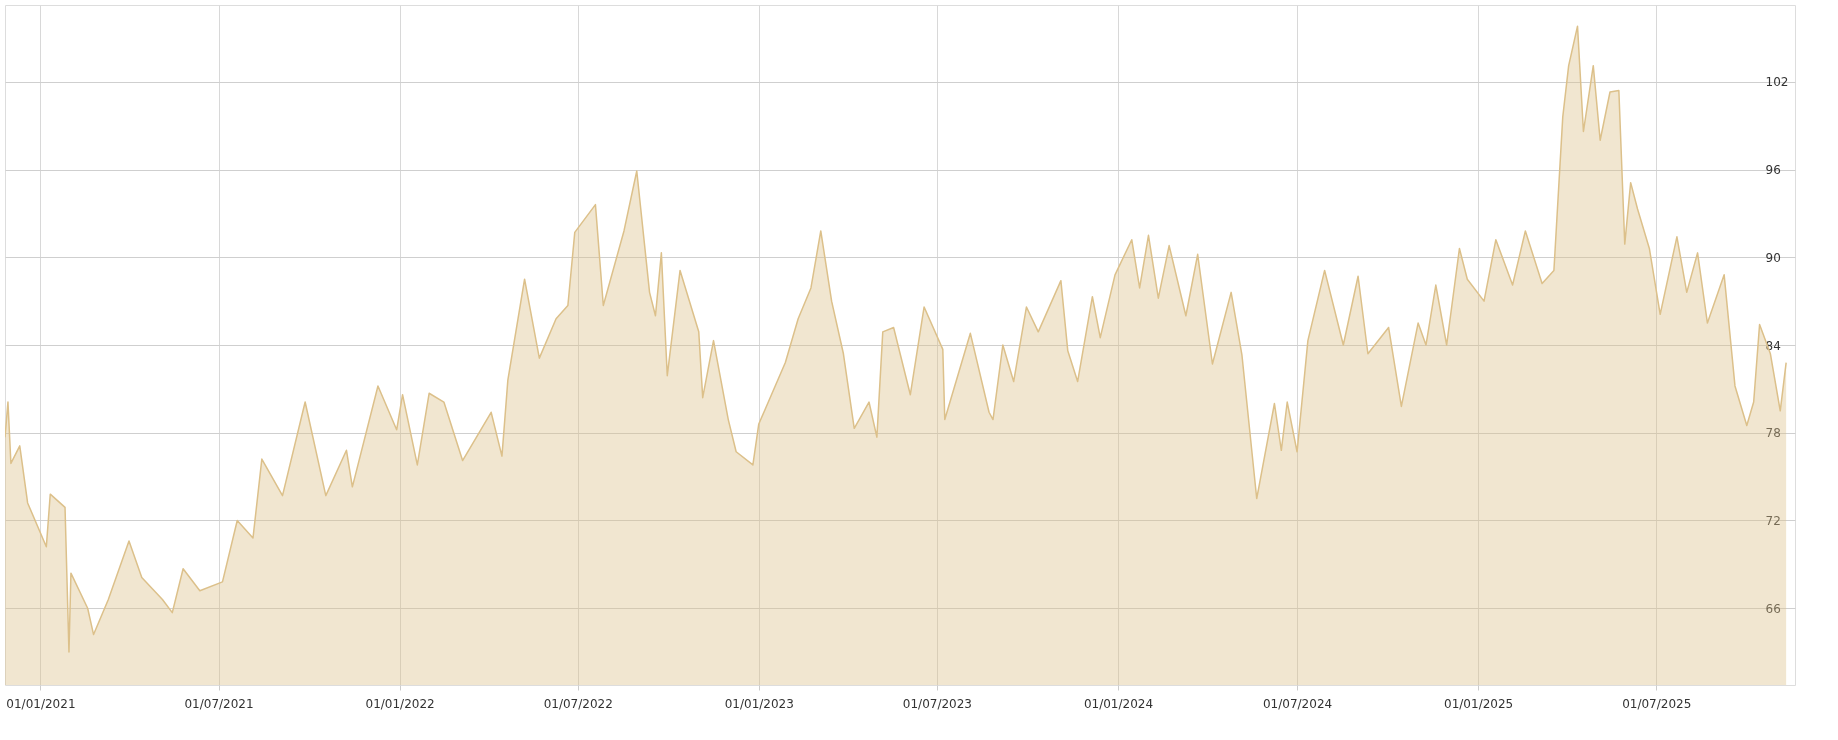 The image size is (1838, 740). What do you see at coordinates (1297, 703) in the screenshot?
I see `x-tick-label: 01/07/2024` at bounding box center [1297, 703].